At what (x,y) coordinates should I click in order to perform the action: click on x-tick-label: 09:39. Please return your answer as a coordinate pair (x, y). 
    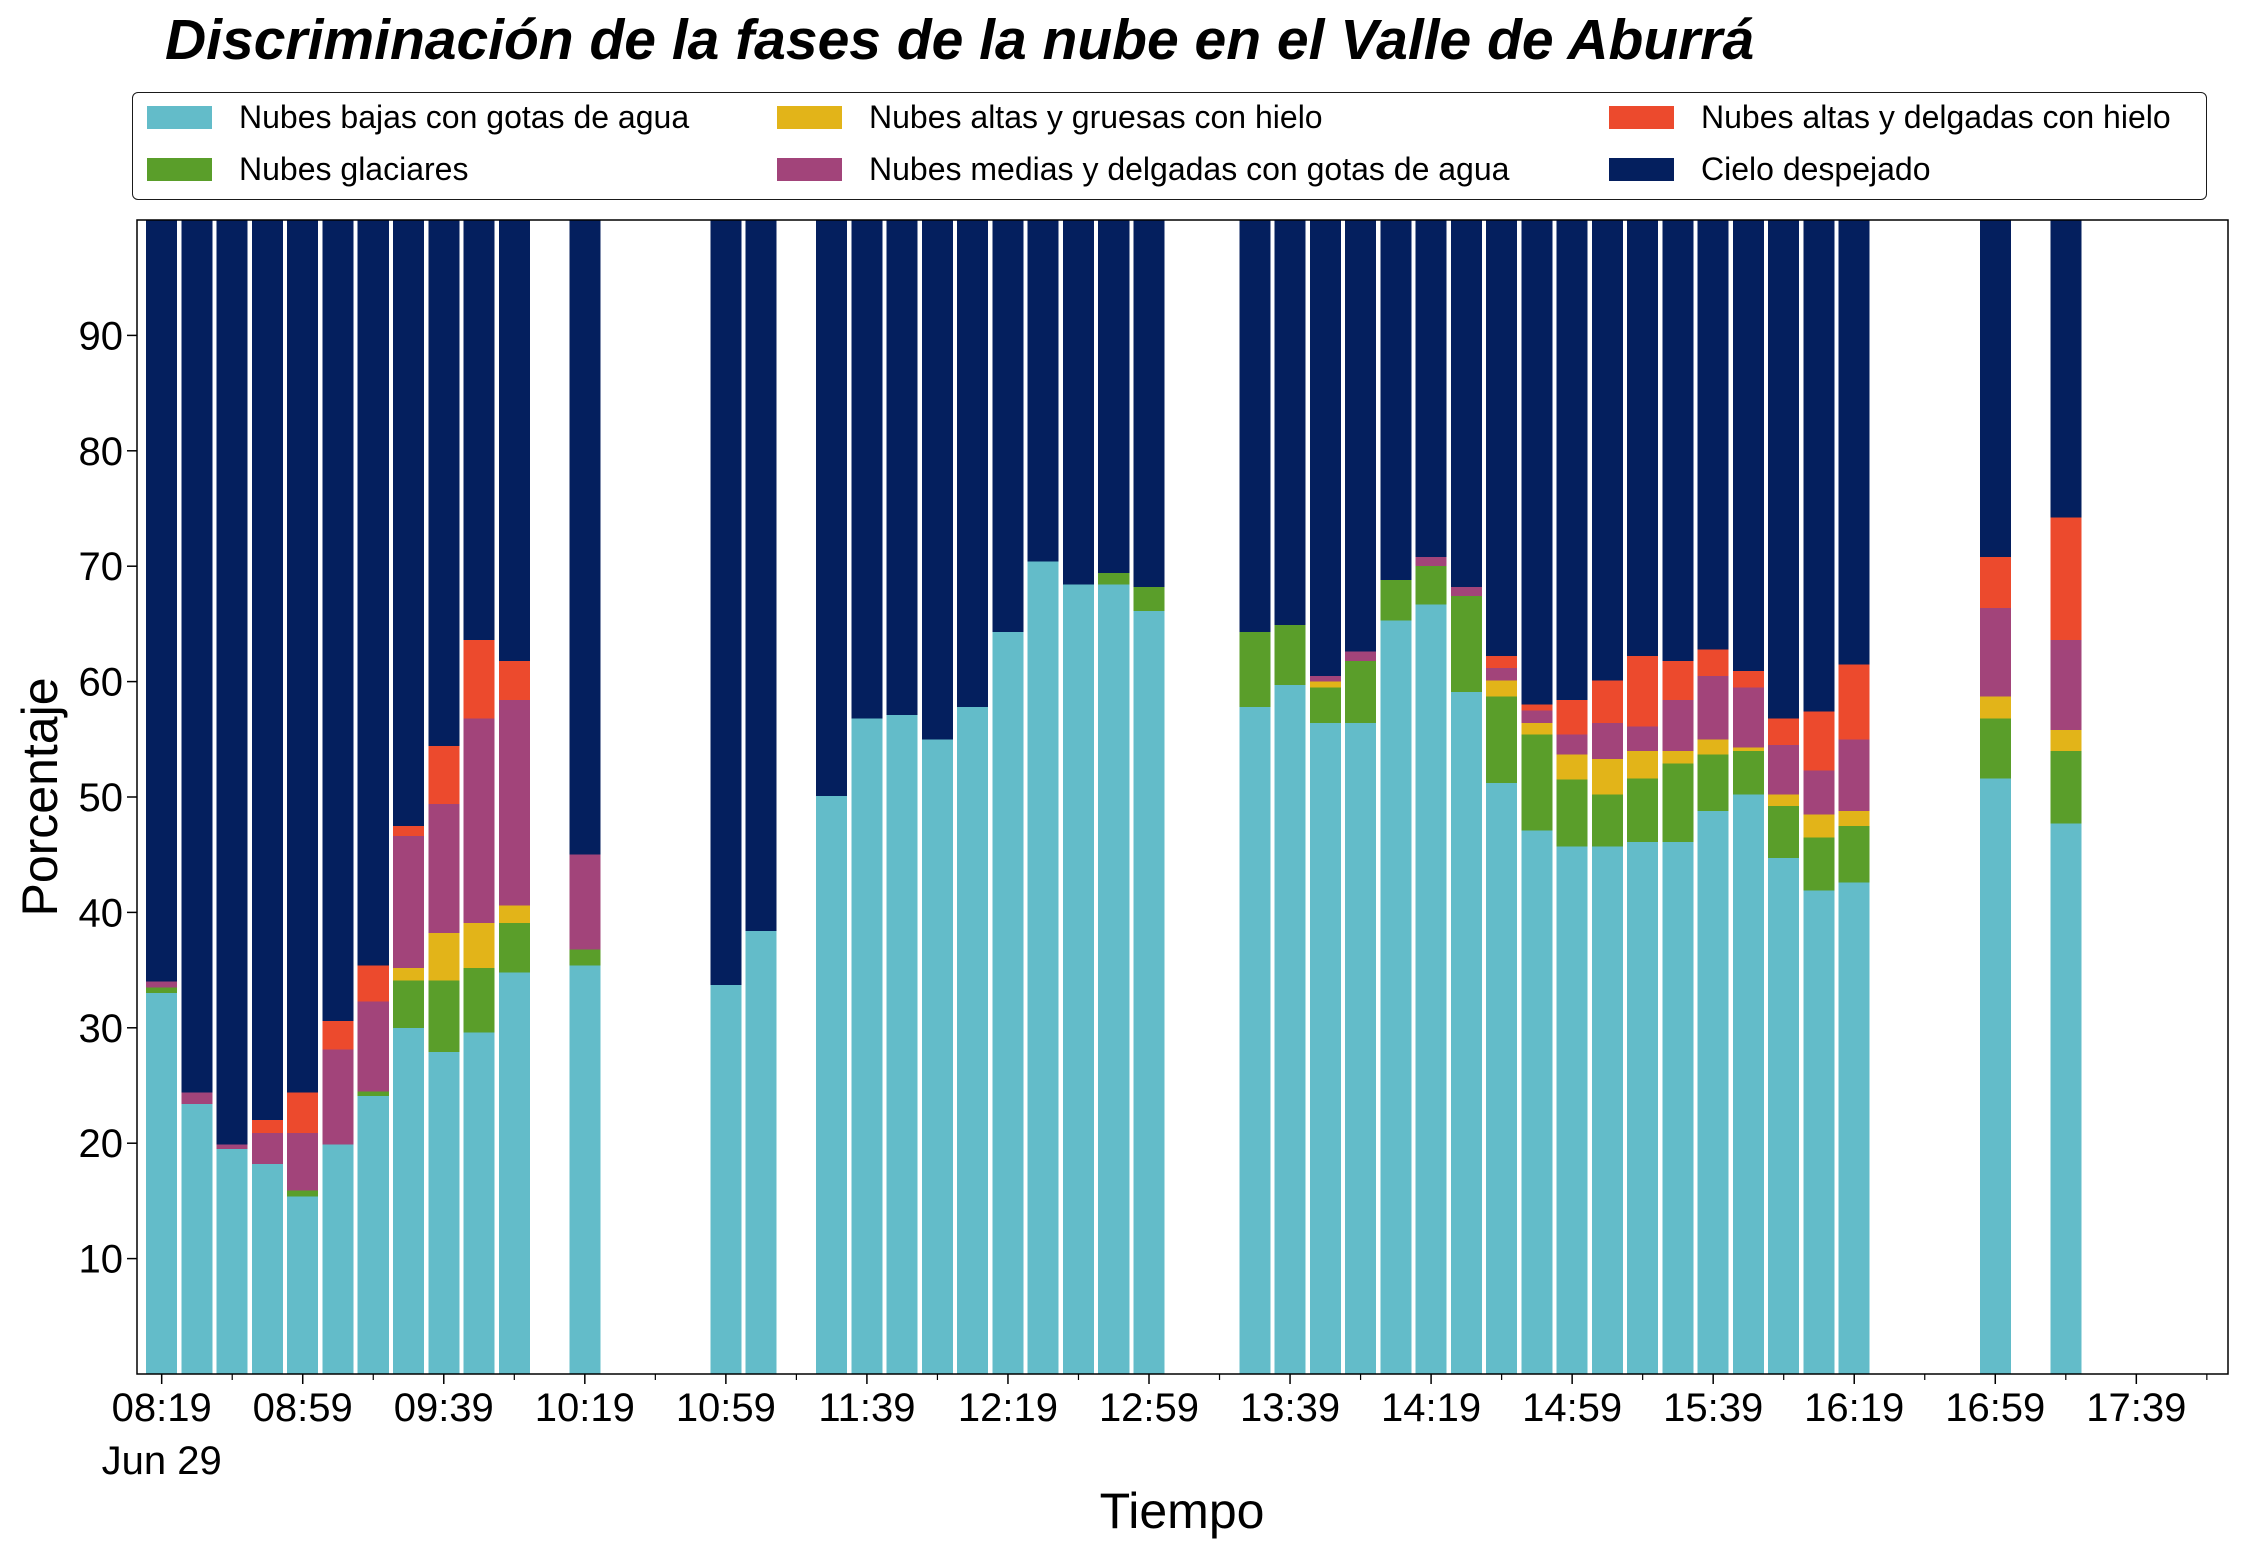
    Looking at the image, I should click on (444, 1408).